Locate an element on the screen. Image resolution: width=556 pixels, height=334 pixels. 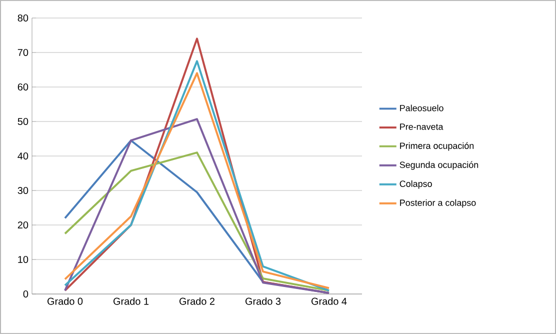
y-tick-label: 70 is located at coordinates (23, 52).